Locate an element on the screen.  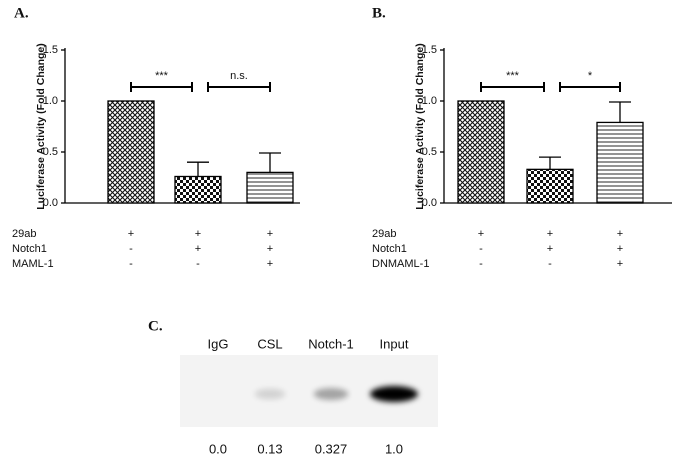
lane-label: CSL is located at coordinates (269, 343).